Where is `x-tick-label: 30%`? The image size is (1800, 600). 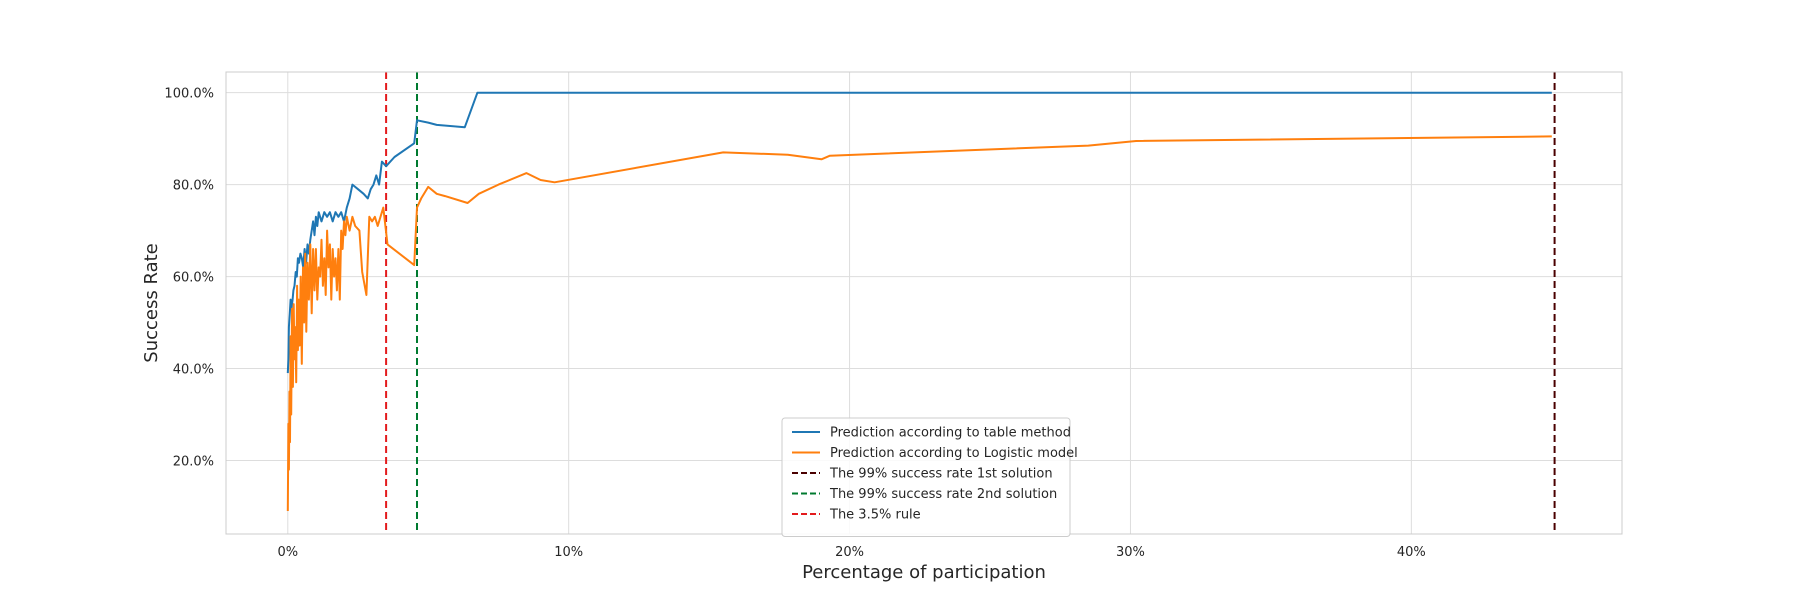
x-tick-label: 30% is located at coordinates (1130, 552).